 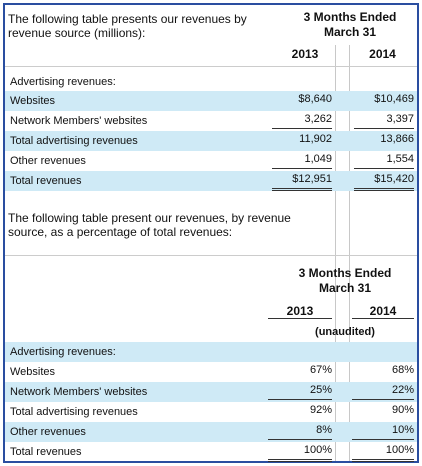 What do you see at coordinates (211, 161) in the screenshot?
I see `table-row: Other revenues 1,049 1,554` at bounding box center [211, 161].